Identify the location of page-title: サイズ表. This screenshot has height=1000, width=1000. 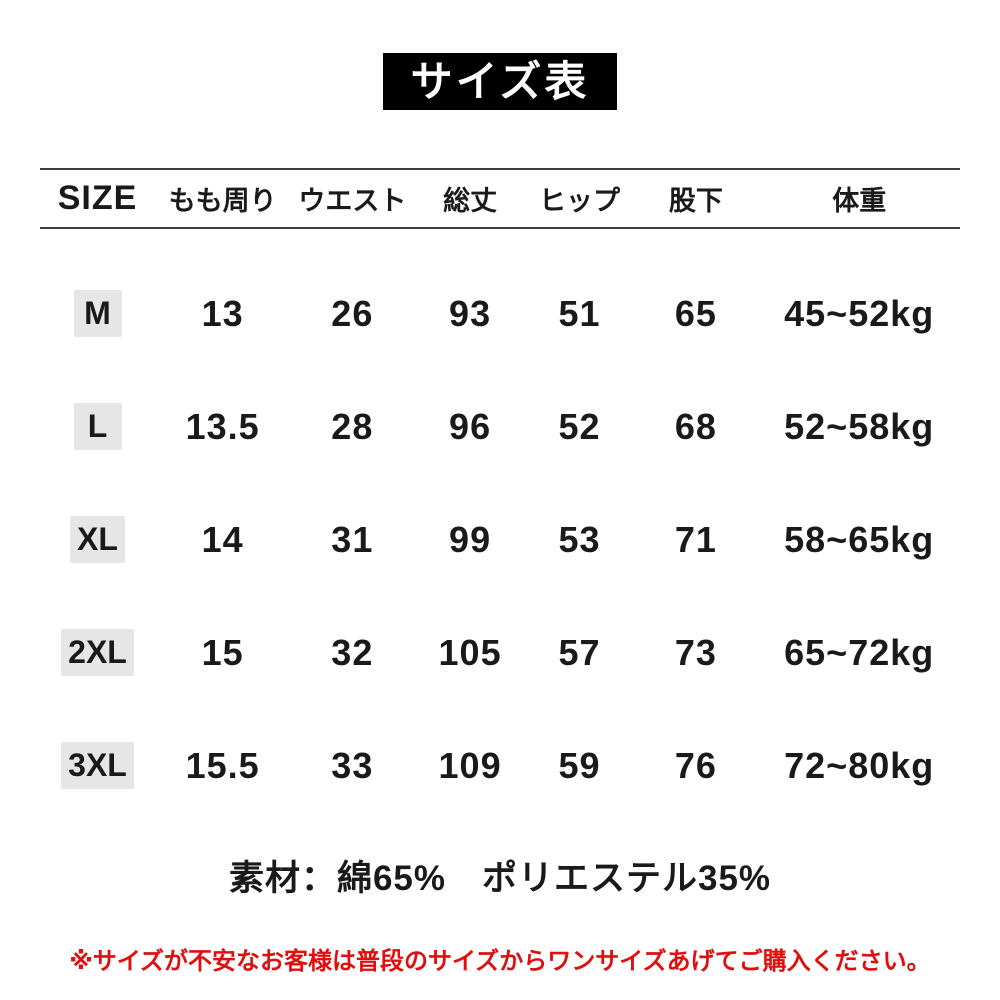
(500, 81).